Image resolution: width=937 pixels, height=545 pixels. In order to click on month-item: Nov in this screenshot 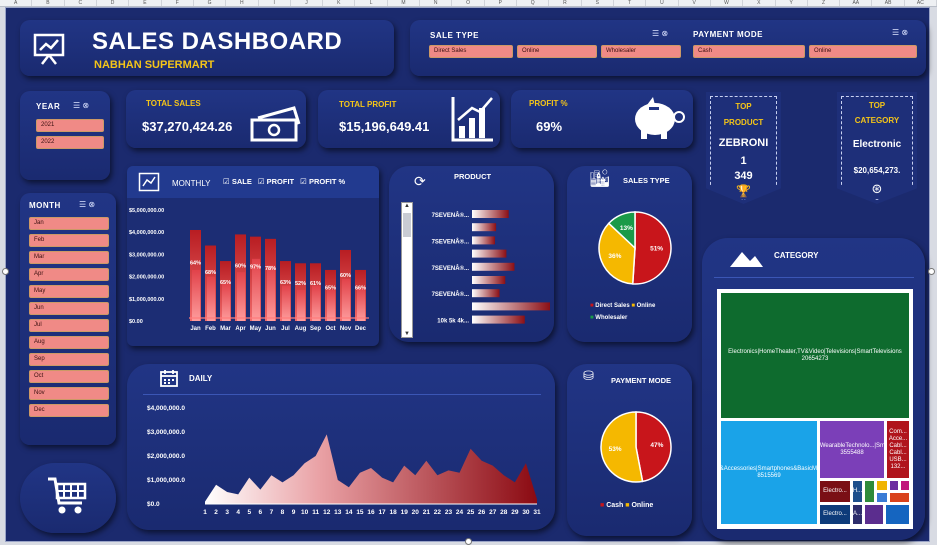, I will do `click(69, 393)`.